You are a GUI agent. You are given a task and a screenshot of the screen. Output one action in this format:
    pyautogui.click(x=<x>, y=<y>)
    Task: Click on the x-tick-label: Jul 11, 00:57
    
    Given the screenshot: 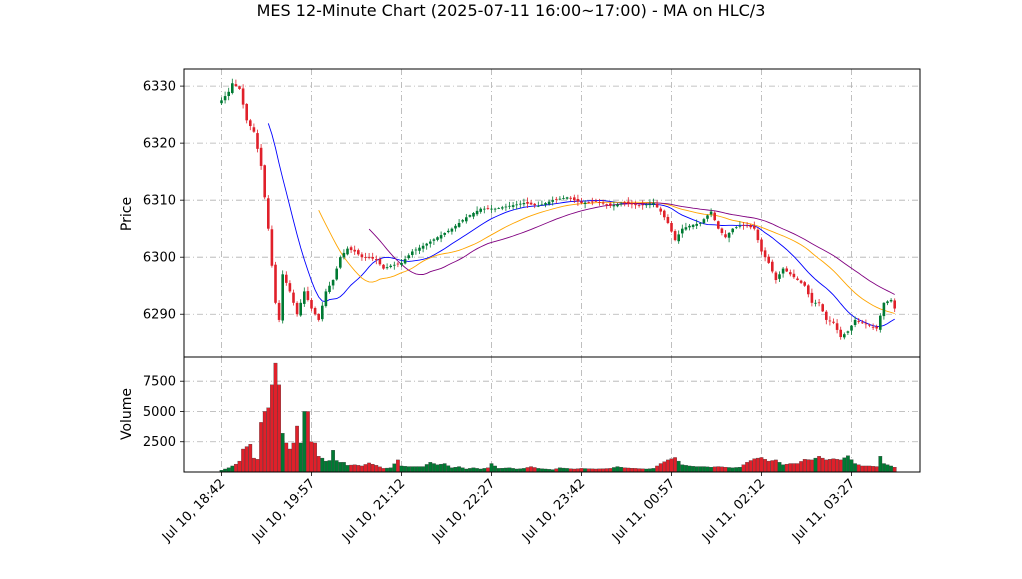 What is the action you would take?
    pyautogui.click(x=643, y=510)
    